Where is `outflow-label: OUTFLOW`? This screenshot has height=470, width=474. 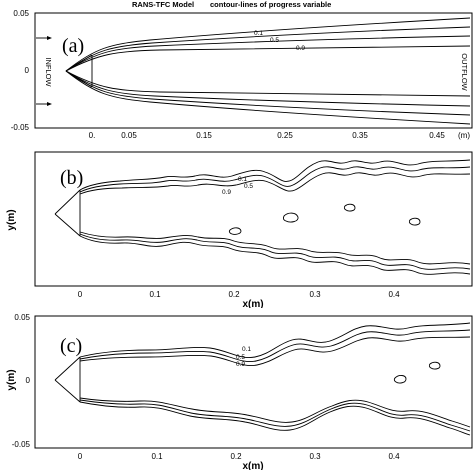
outflow-label: OUTFLOW is located at coordinates (464, 72).